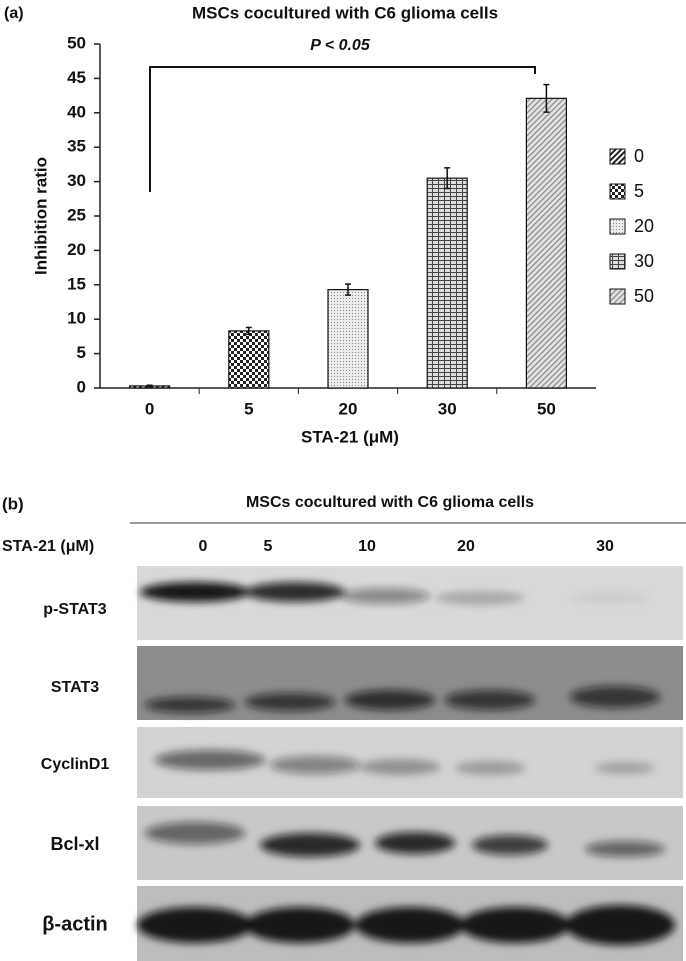  Describe the element at coordinates (75, 764) in the screenshot. I see `row-label: CyclinD1` at that location.